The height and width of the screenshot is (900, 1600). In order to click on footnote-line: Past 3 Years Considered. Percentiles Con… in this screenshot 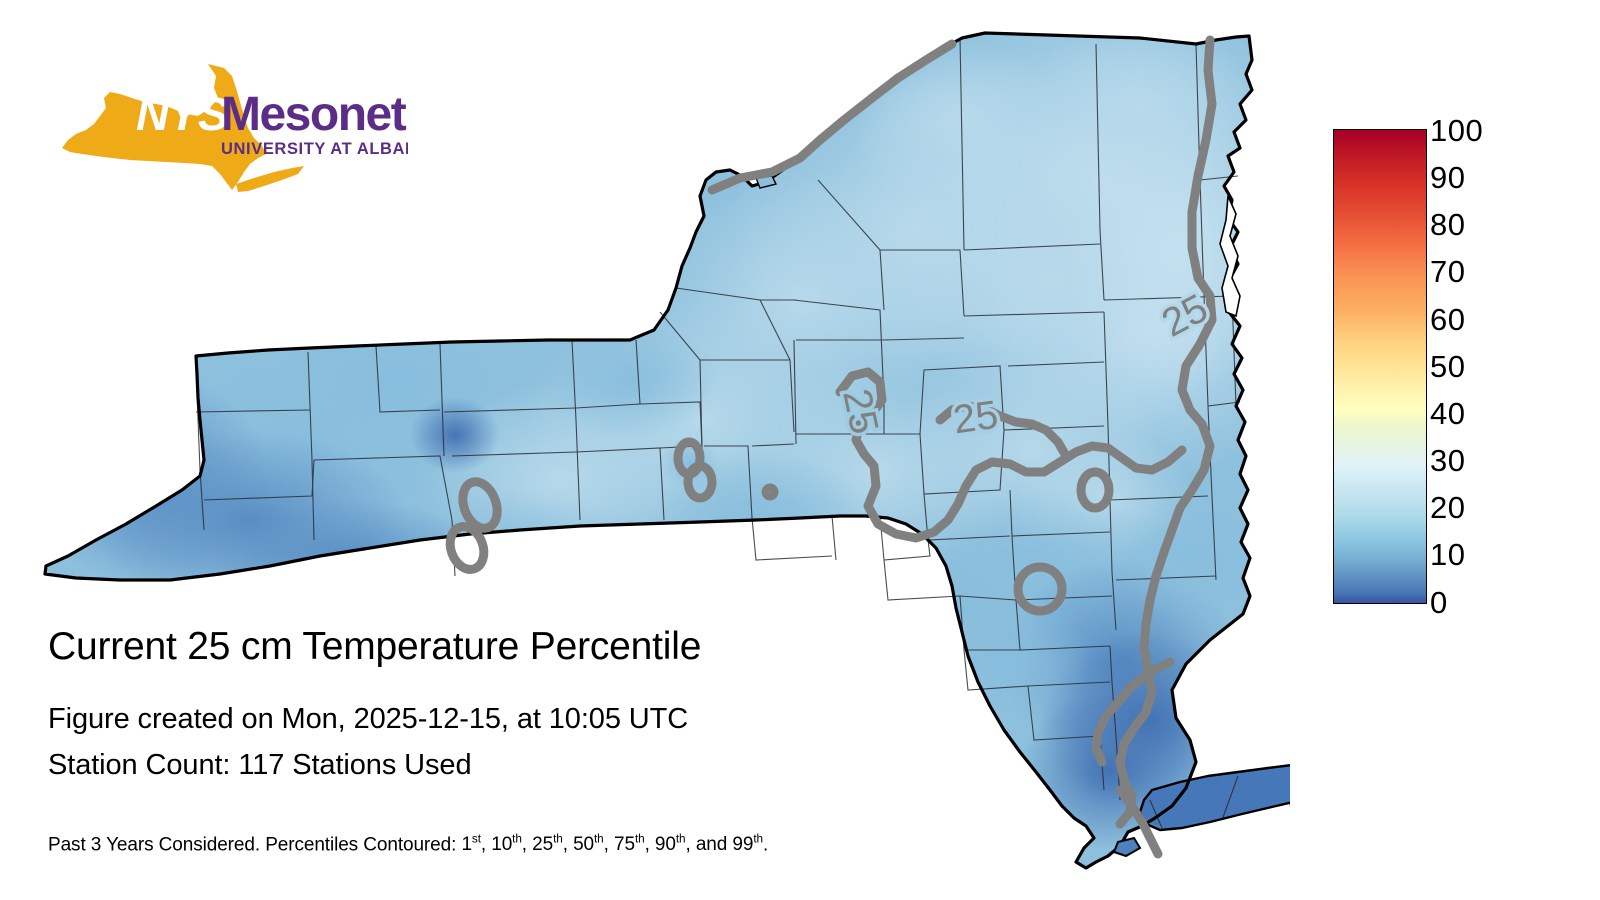, I will do `click(408, 842)`.